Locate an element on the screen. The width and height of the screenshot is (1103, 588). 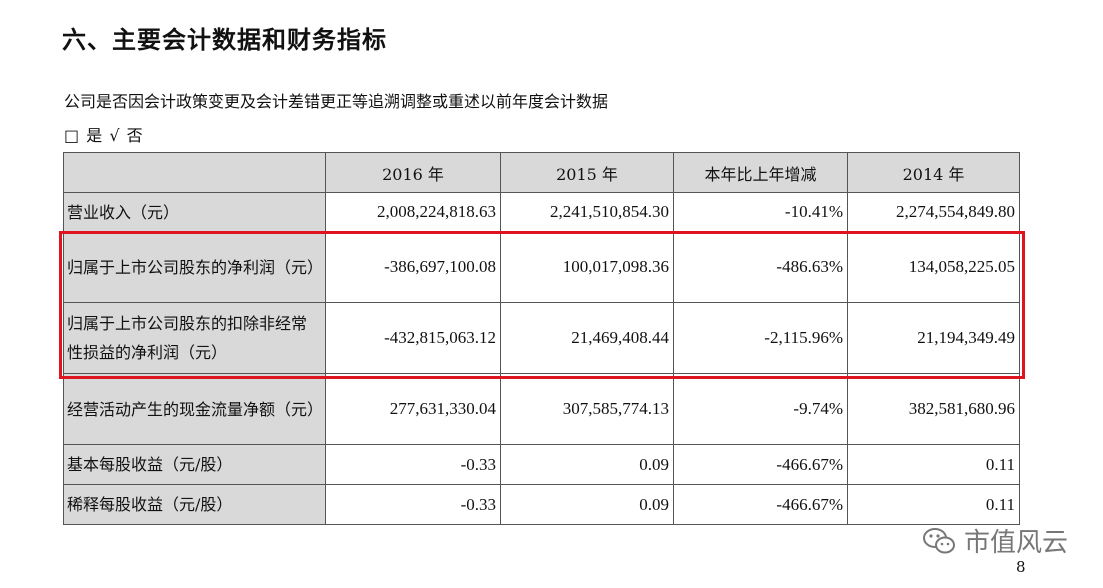
table-cell: 277,631,330.04 is located at coordinates (413, 409).